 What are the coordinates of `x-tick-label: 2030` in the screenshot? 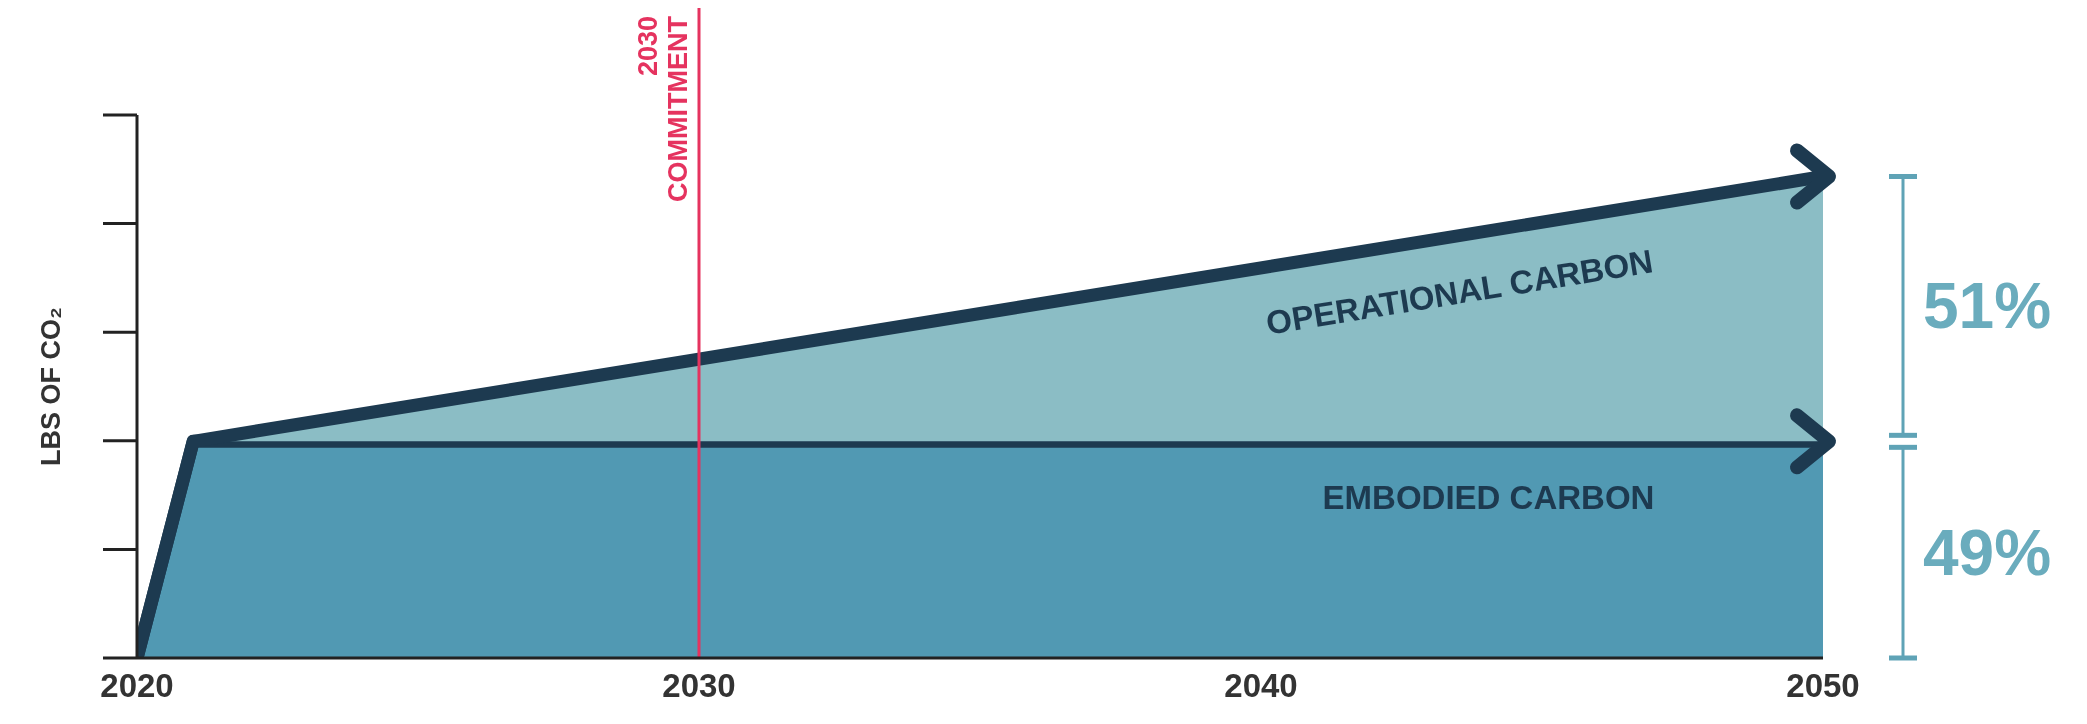 It's located at (699, 686).